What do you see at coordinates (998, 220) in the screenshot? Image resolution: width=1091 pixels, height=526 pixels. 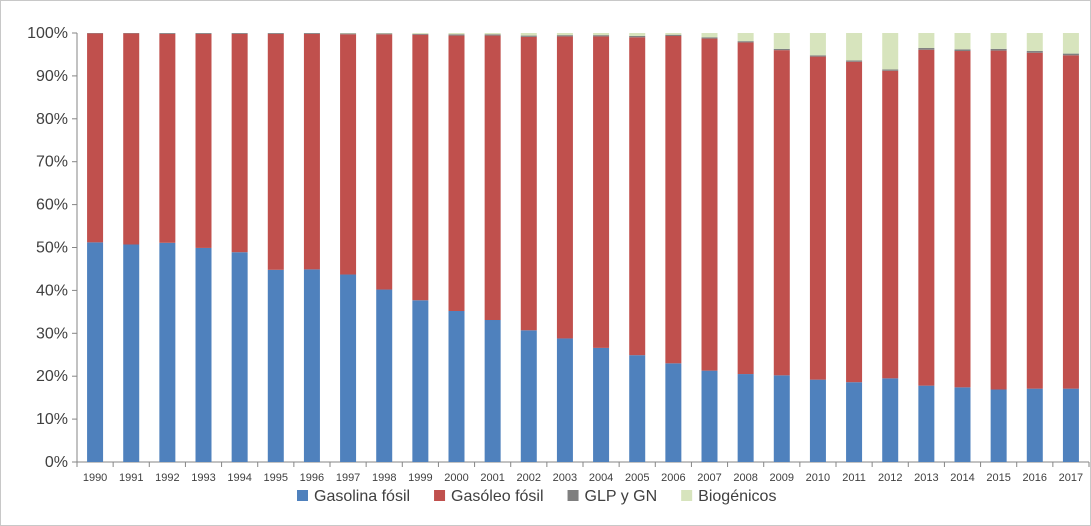 I see `bar-segment-gasoleo-fosil-2015` at bounding box center [998, 220].